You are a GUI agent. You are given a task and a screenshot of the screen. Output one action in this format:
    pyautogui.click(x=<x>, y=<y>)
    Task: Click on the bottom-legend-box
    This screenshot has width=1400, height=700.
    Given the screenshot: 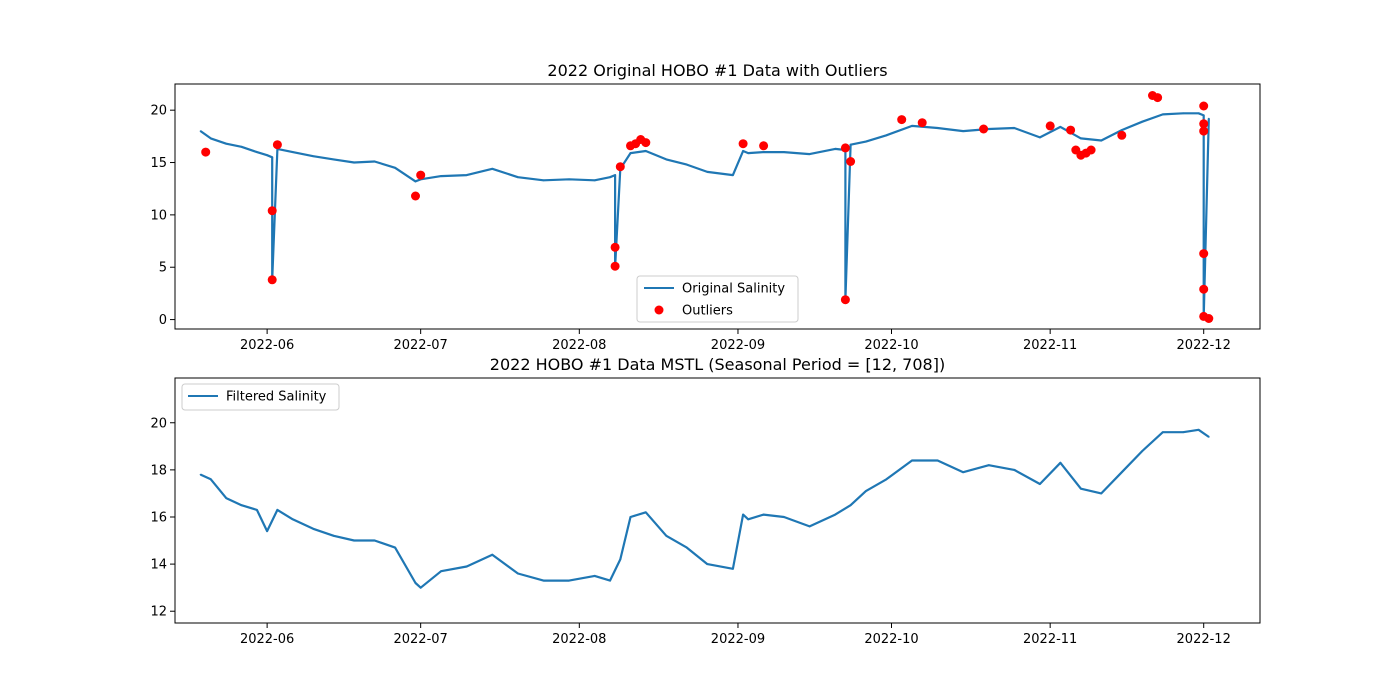 What is the action you would take?
    pyautogui.click(x=260, y=397)
    